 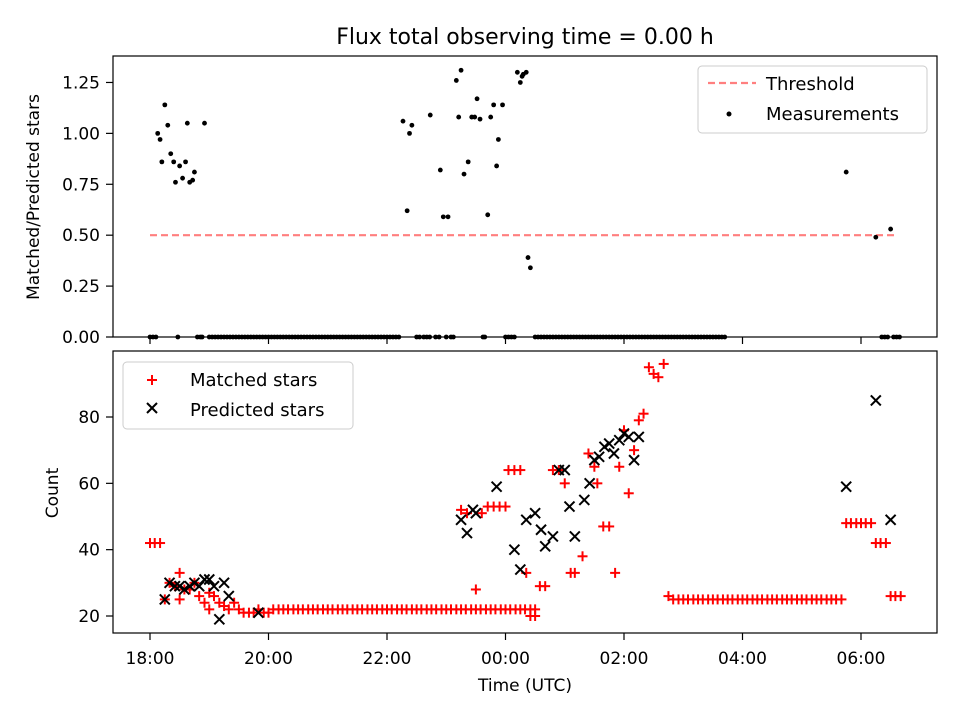 I want to click on top-y-tick-label: 0.75, so click(x=81, y=185).